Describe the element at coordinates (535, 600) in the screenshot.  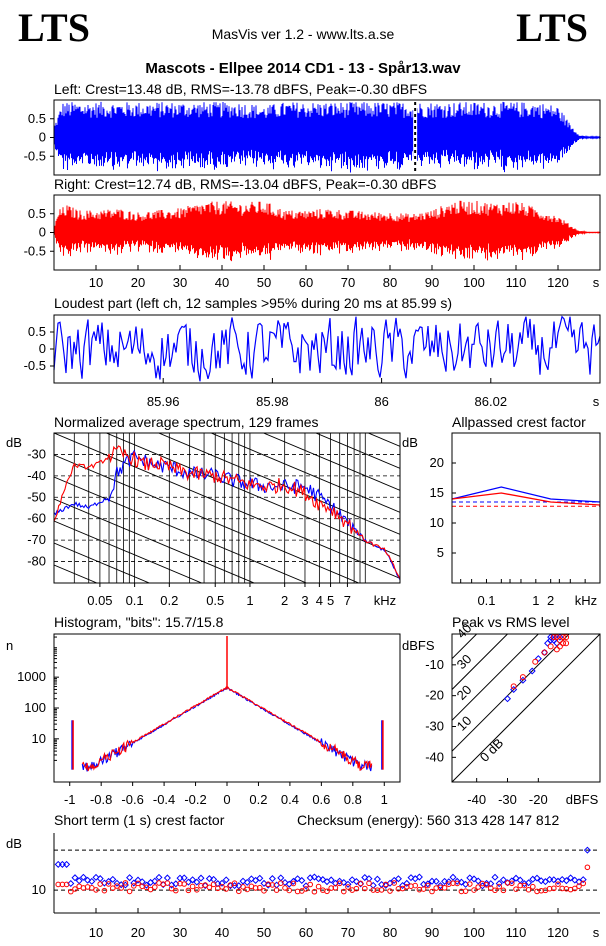
I see `crest-xtick-label: 1` at that location.